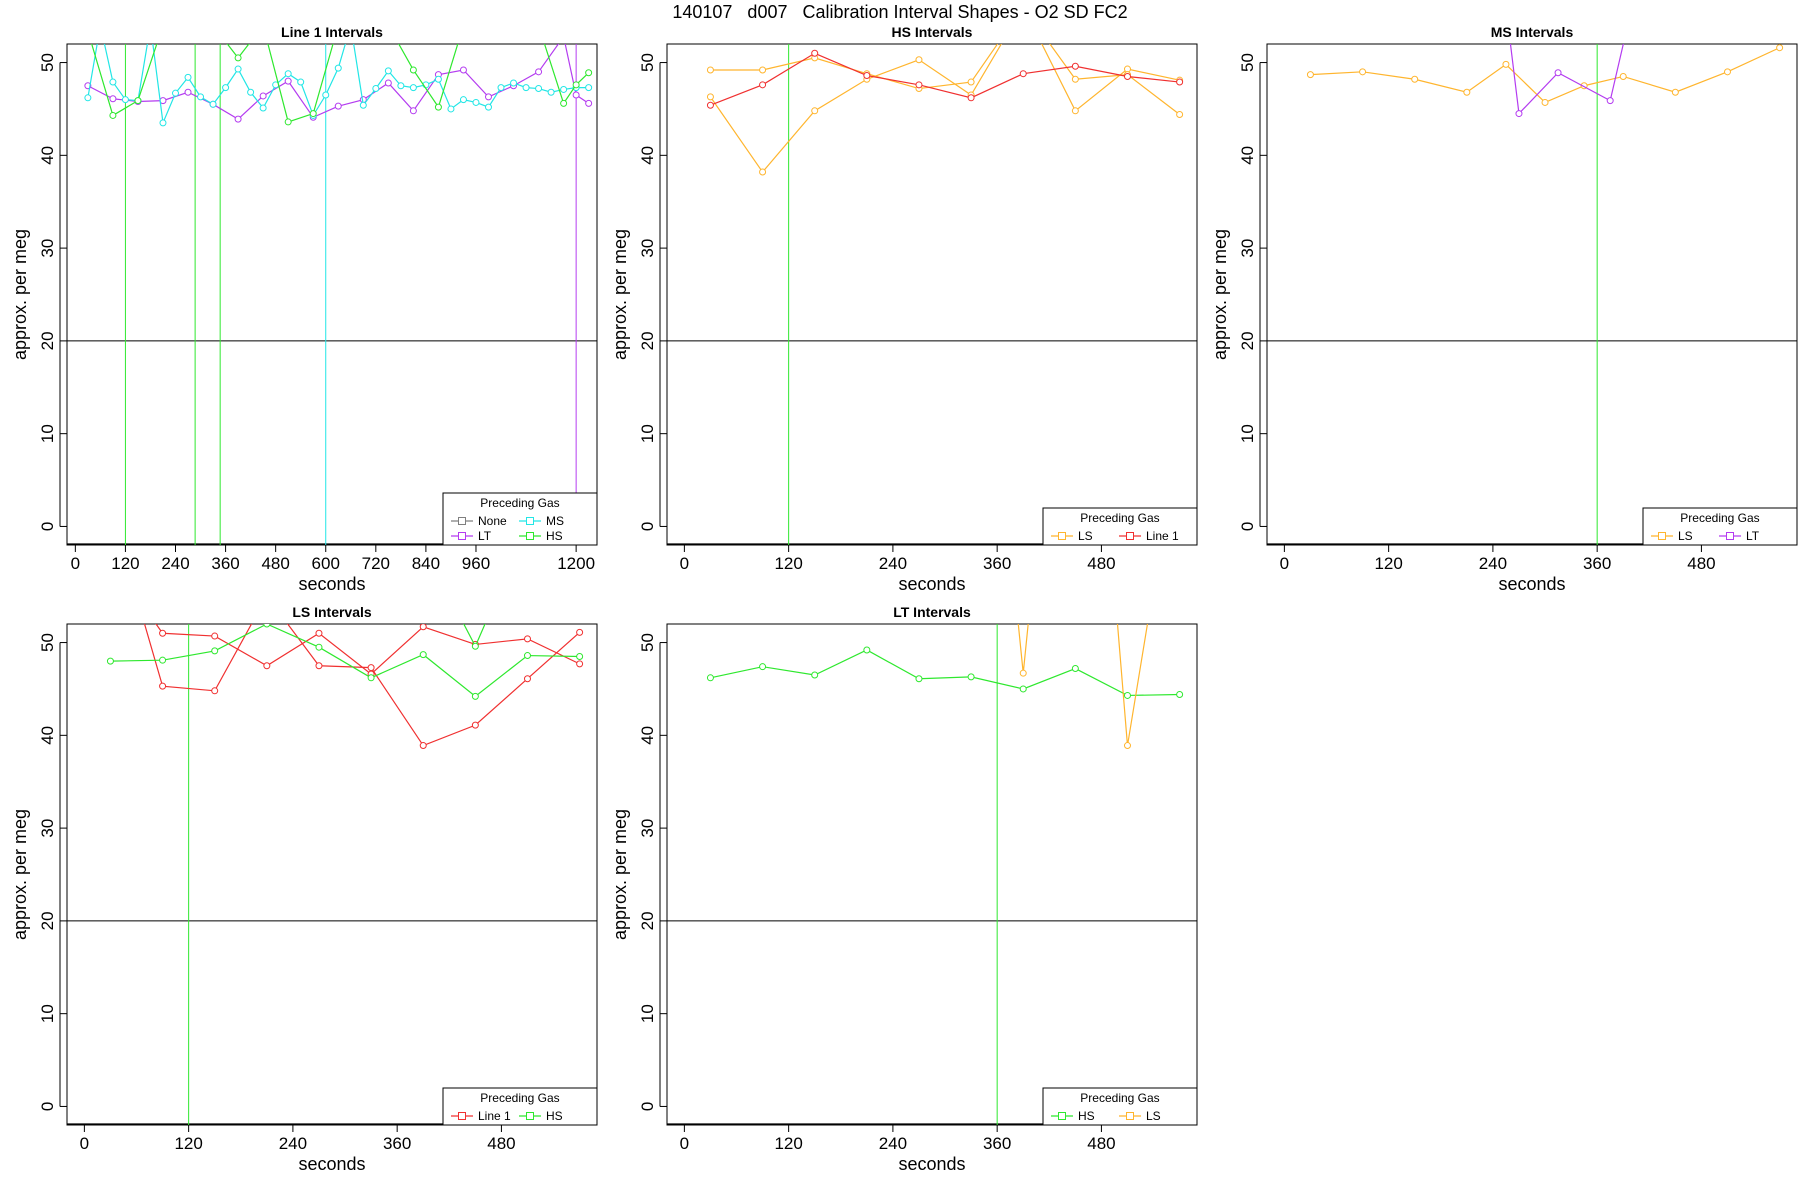 The height and width of the screenshot is (1200, 1800). What do you see at coordinates (554, 1116) in the screenshot?
I see `legend-label-hs: HS` at bounding box center [554, 1116].